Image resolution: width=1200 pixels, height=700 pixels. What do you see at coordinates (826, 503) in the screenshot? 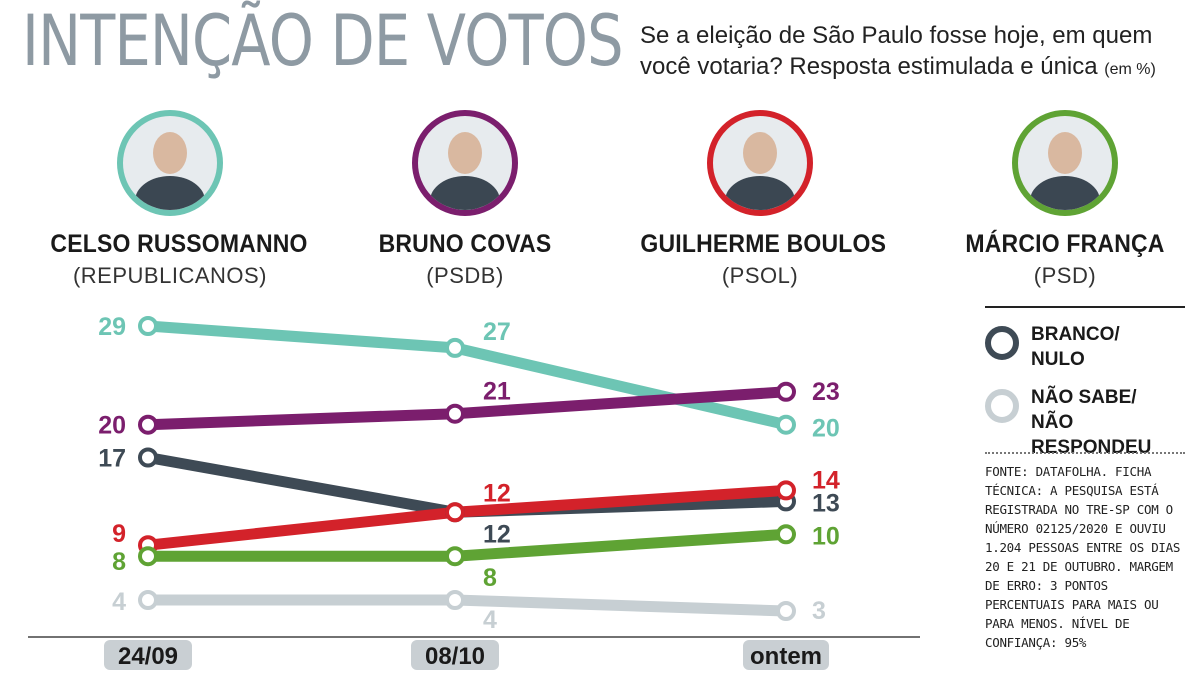
I see `data-label: 13` at bounding box center [826, 503].